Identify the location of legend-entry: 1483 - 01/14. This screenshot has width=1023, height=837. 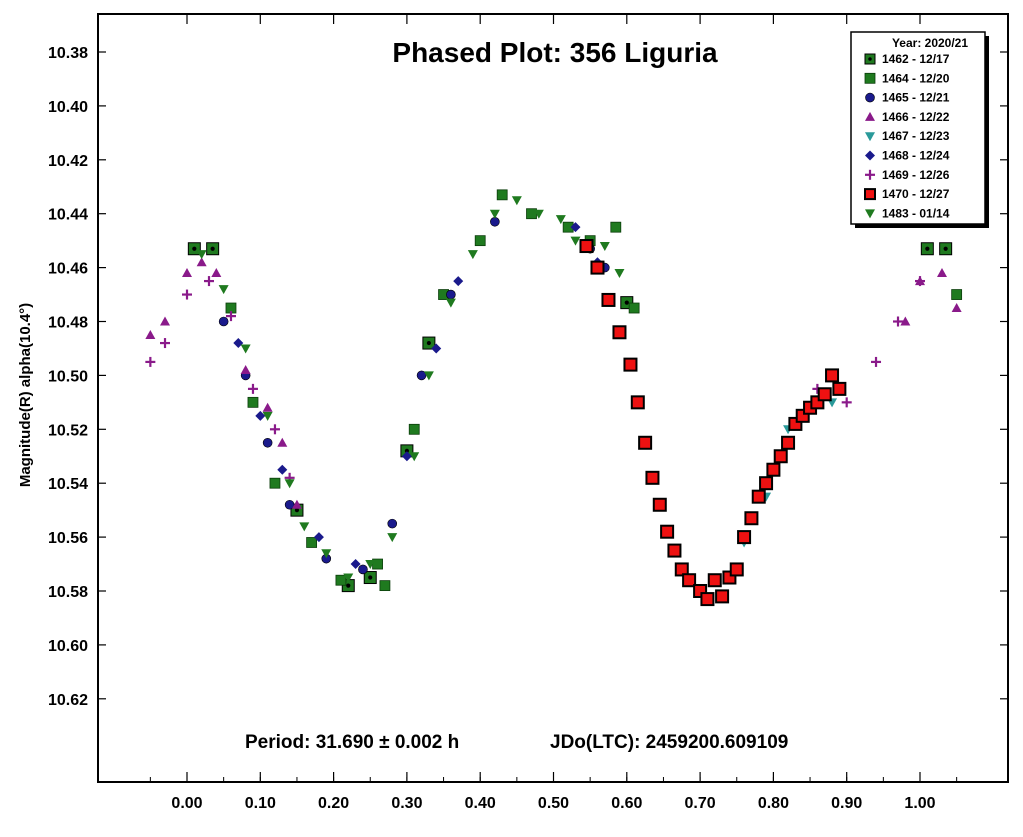
(907, 213).